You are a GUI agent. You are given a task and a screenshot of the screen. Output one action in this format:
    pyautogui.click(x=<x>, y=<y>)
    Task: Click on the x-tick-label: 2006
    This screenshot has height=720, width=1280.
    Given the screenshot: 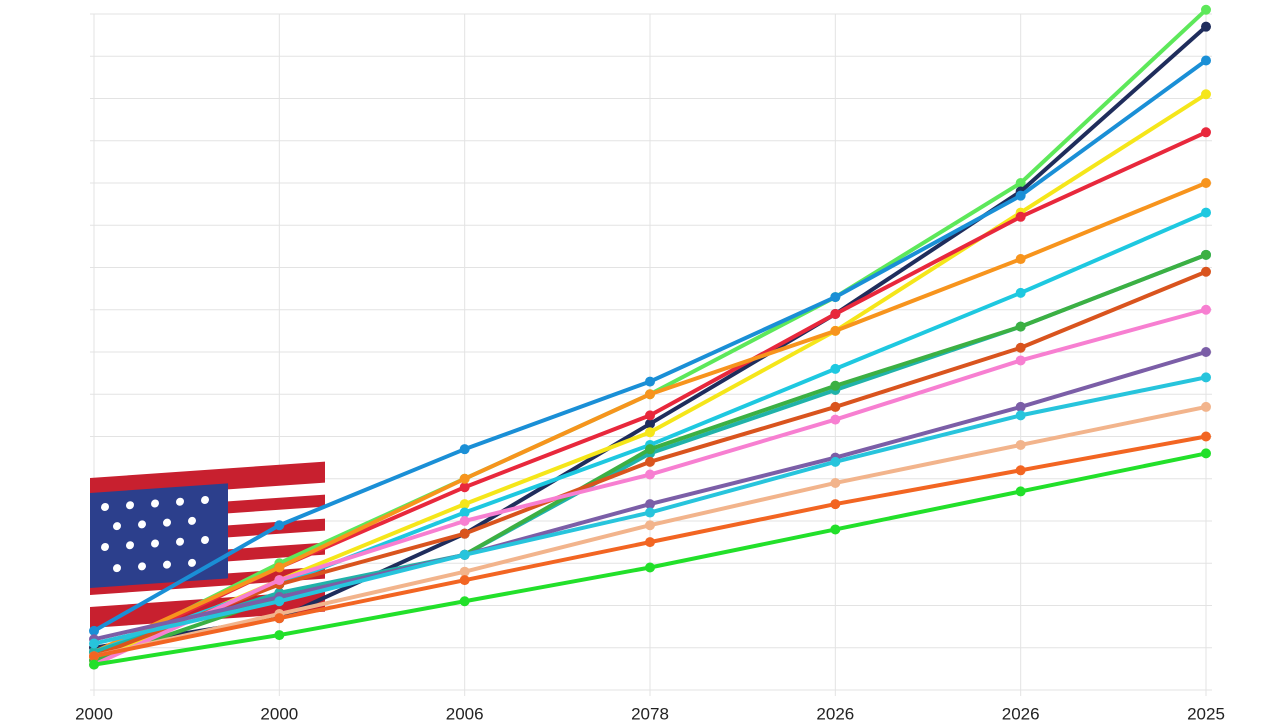 What is the action you would take?
    pyautogui.click(x=465, y=712)
    